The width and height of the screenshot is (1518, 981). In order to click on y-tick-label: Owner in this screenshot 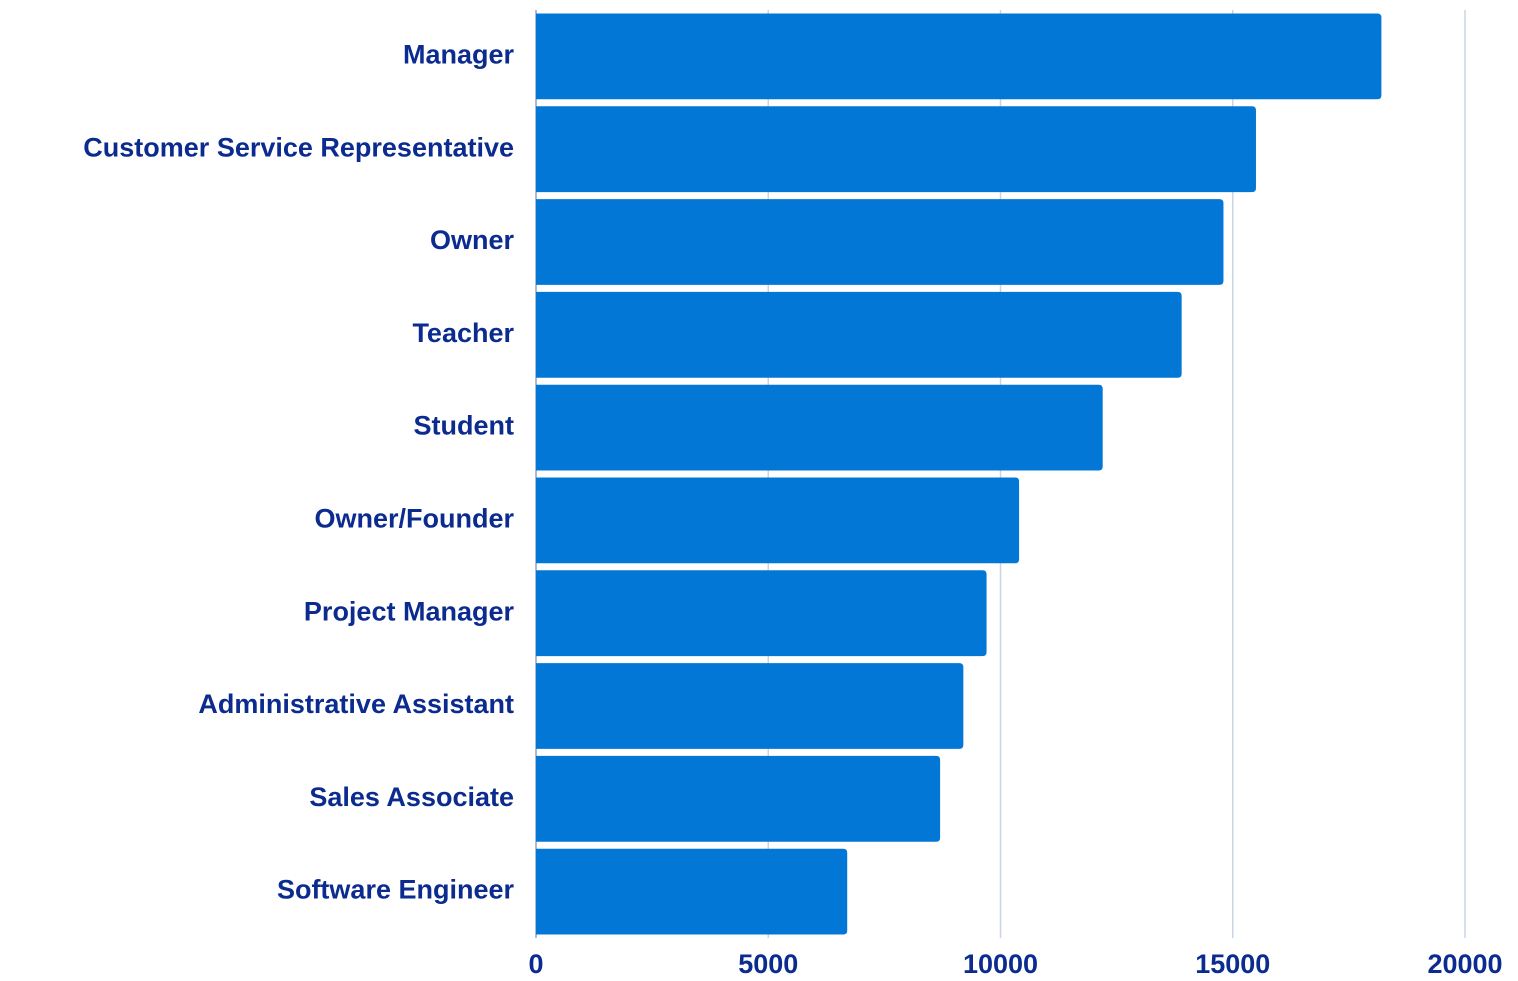, I will do `click(472, 240)`.